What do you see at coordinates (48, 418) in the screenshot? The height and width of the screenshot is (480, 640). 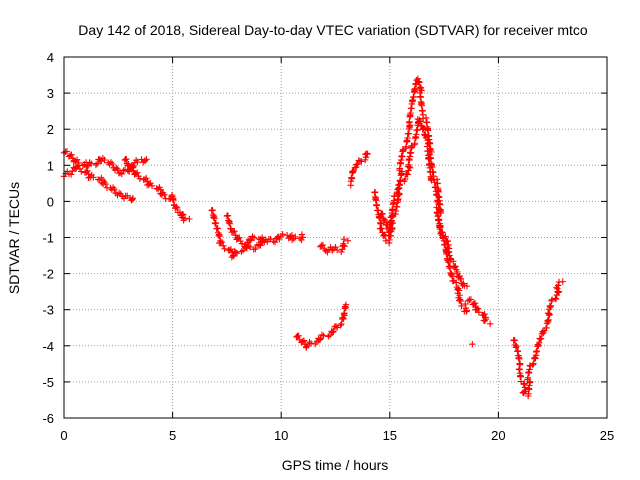 I see `y-tick-label: -6` at bounding box center [48, 418].